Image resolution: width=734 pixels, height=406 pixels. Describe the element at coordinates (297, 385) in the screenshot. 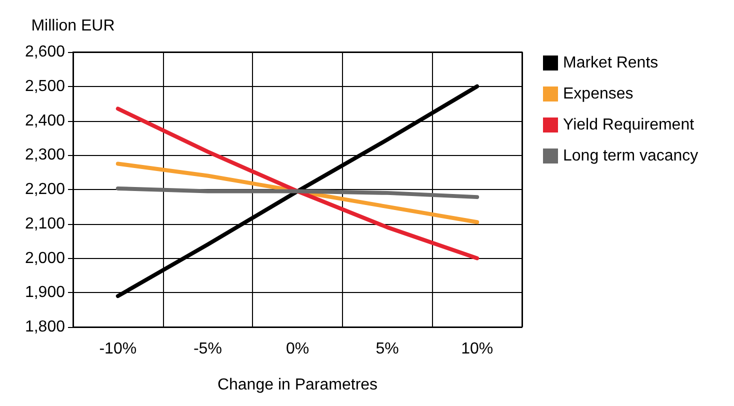

I see `x-axis-title: Change in Parametres` at that location.